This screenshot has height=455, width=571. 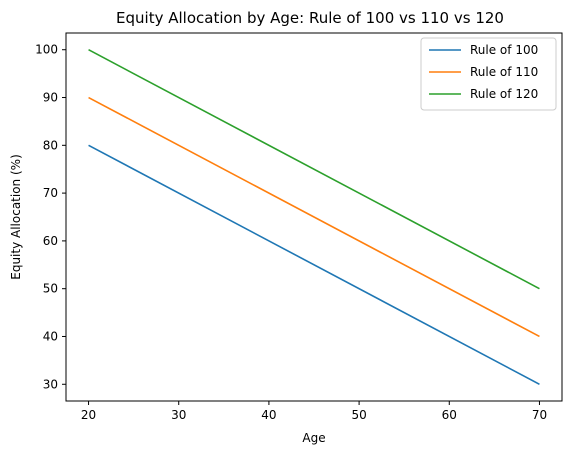 What do you see at coordinates (504, 72) in the screenshot?
I see `legend-label-2: Rule of 110` at bounding box center [504, 72].